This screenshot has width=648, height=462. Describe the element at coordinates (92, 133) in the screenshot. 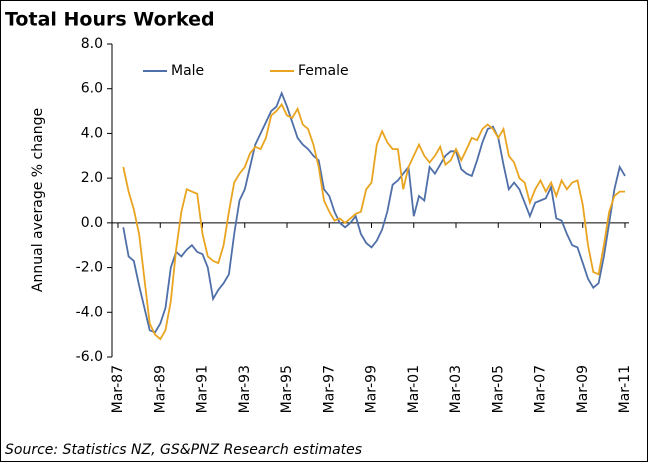

I see `y-tick-label: 4.0` at that location.